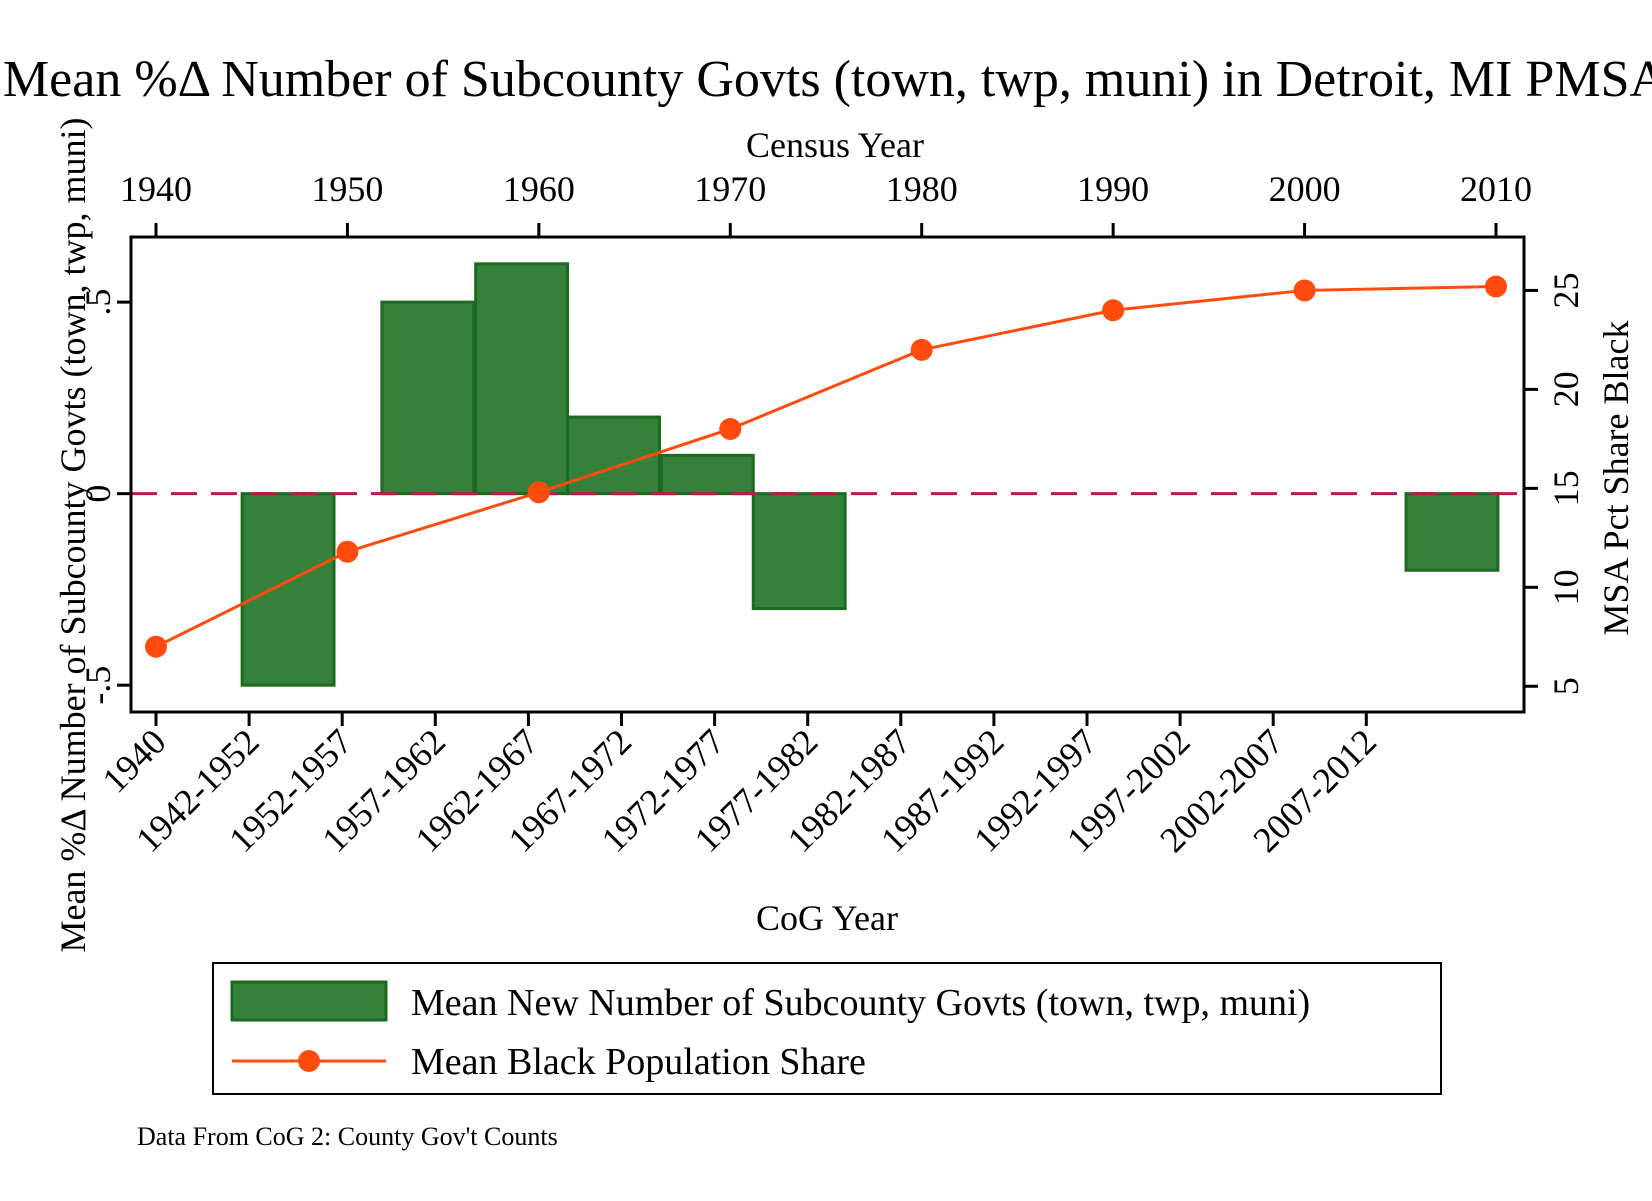 This screenshot has width=1652, height=1201. I want to click on left-tick-label: 0, so click(98, 494).